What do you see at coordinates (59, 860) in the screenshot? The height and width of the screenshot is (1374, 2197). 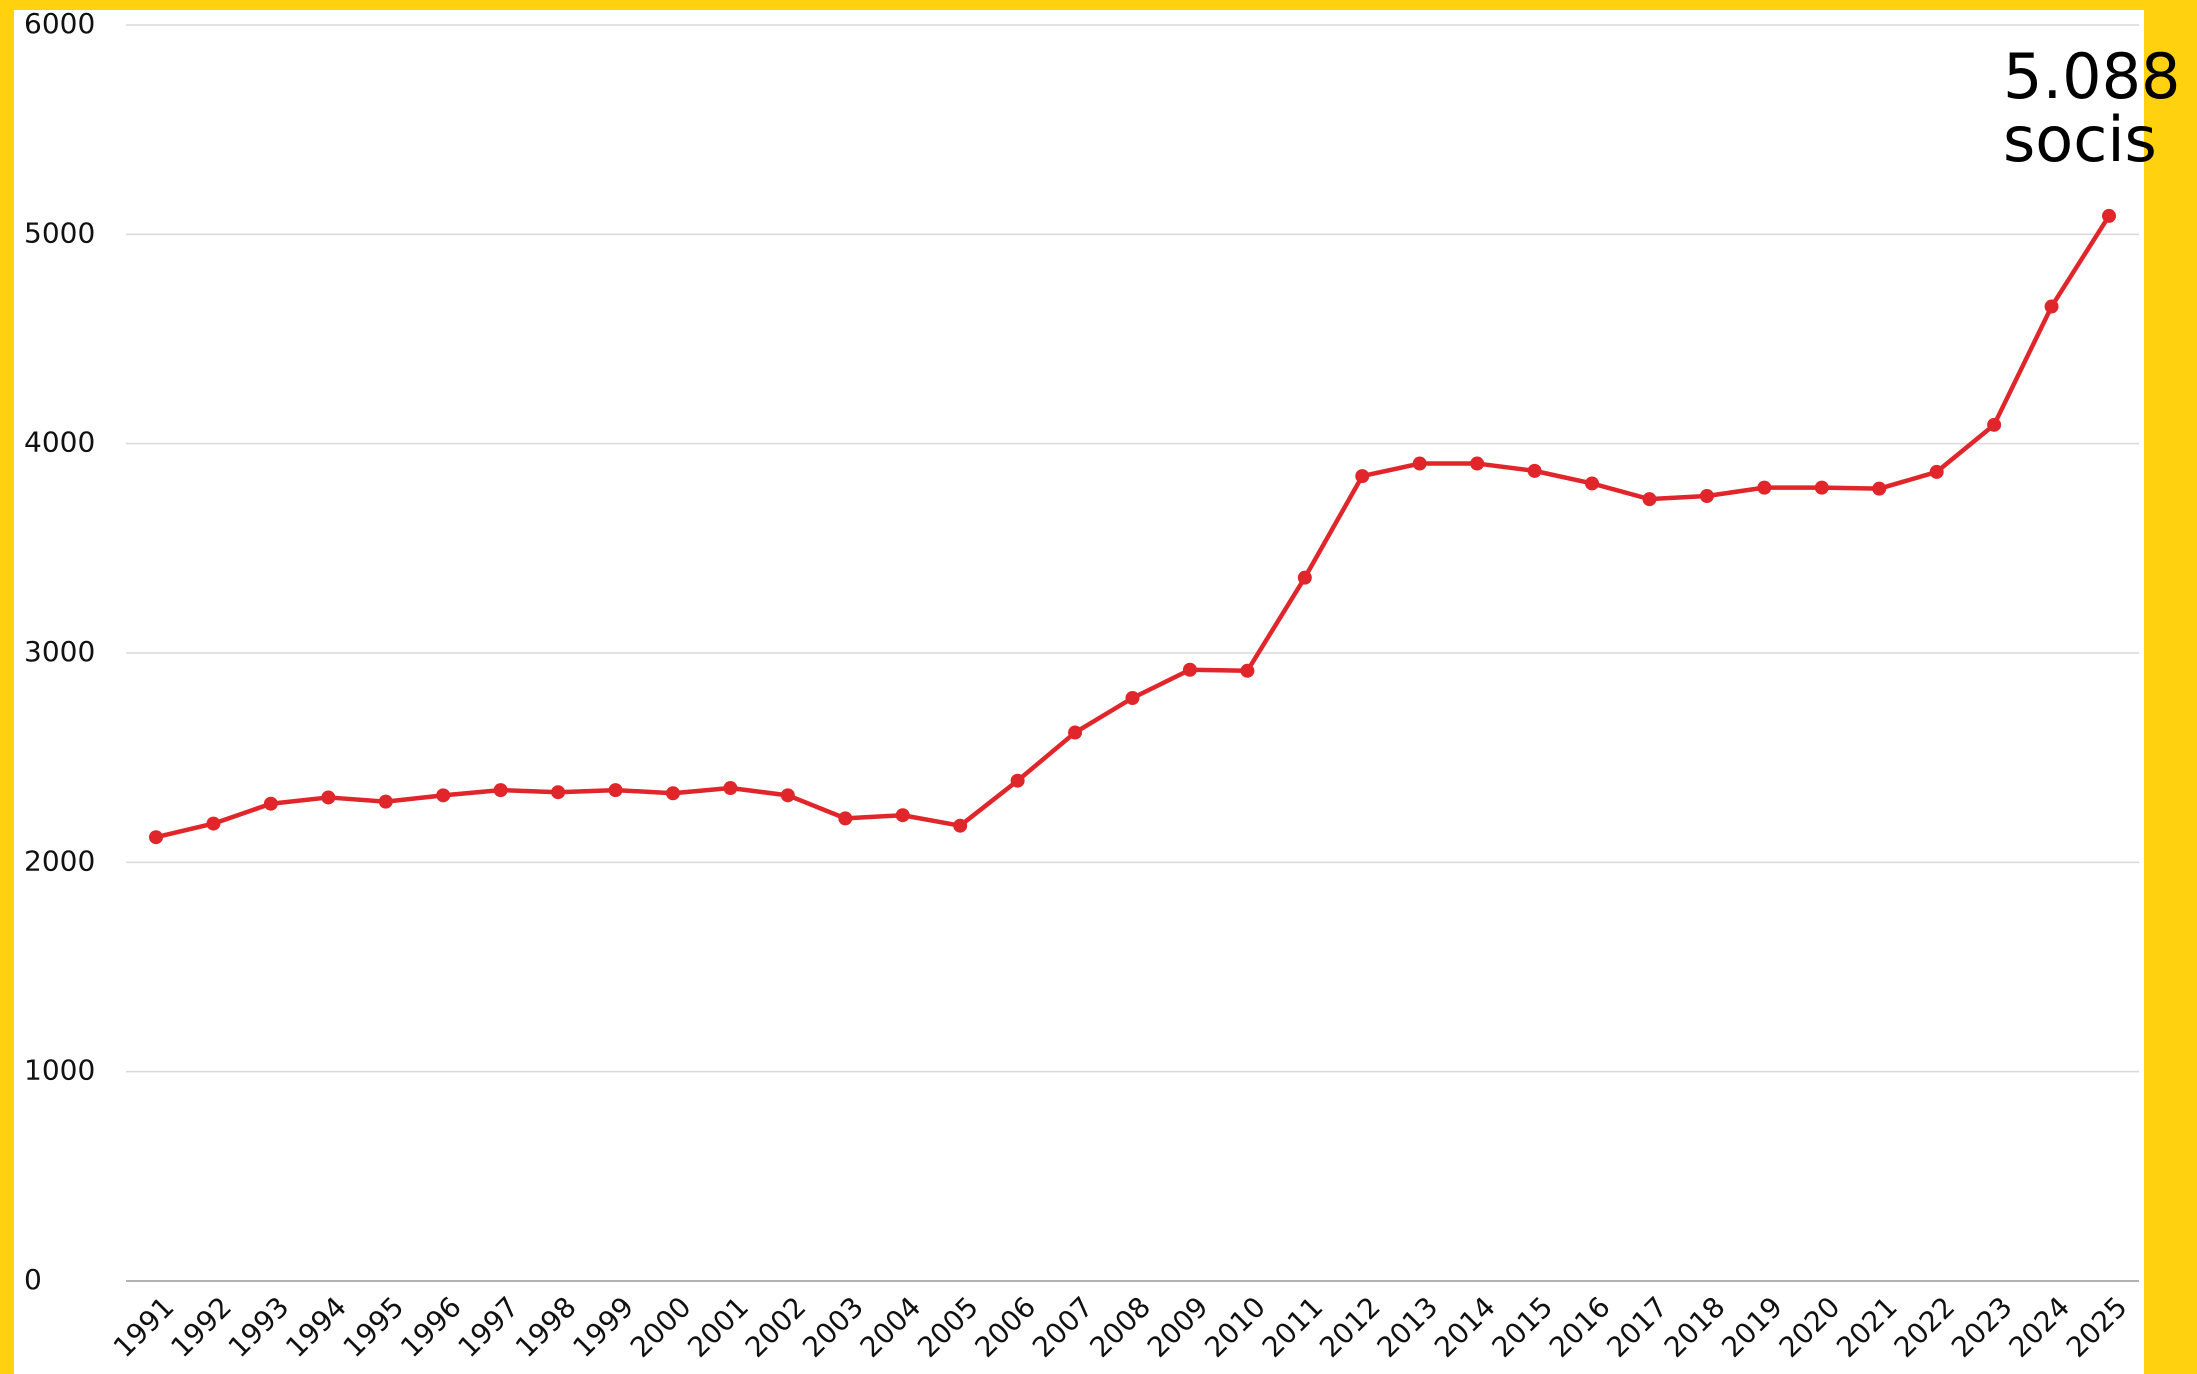 I see `y-tick-label: 2000` at bounding box center [59, 860].